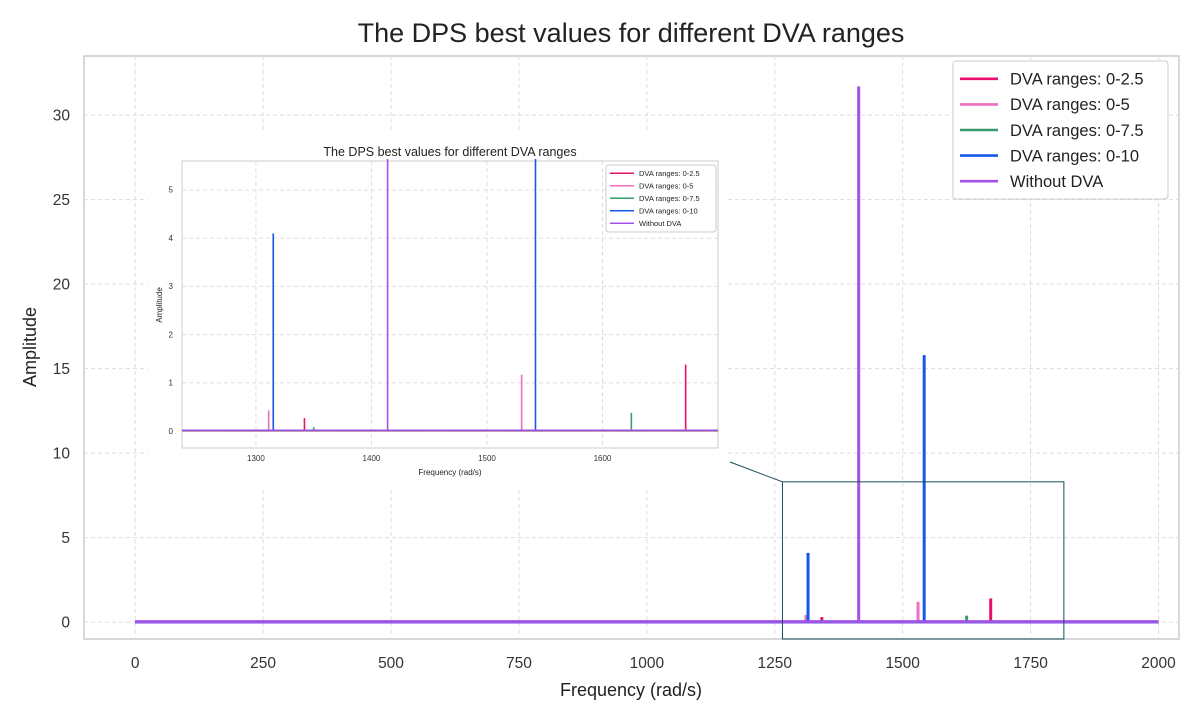 The height and width of the screenshot is (725, 1200). What do you see at coordinates (603, 458) in the screenshot?
I see `inset-x-tick-label: 1600` at bounding box center [603, 458].